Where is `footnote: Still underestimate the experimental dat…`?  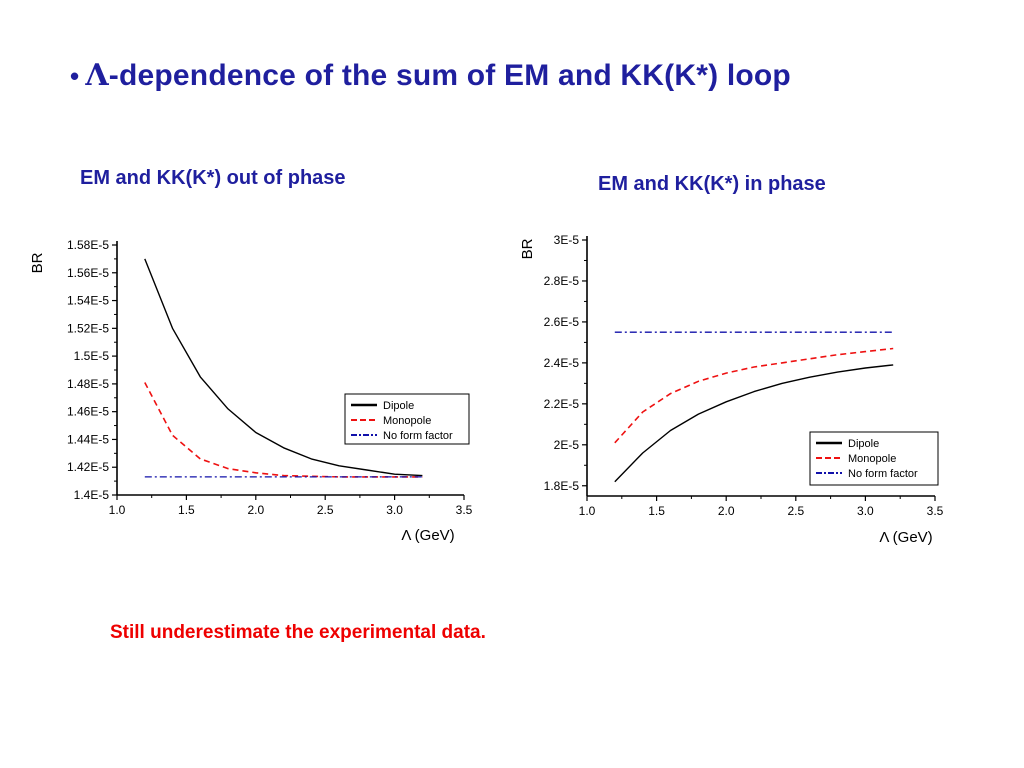
footnote: Still underestimate the experimental dat… is located at coordinates (298, 632).